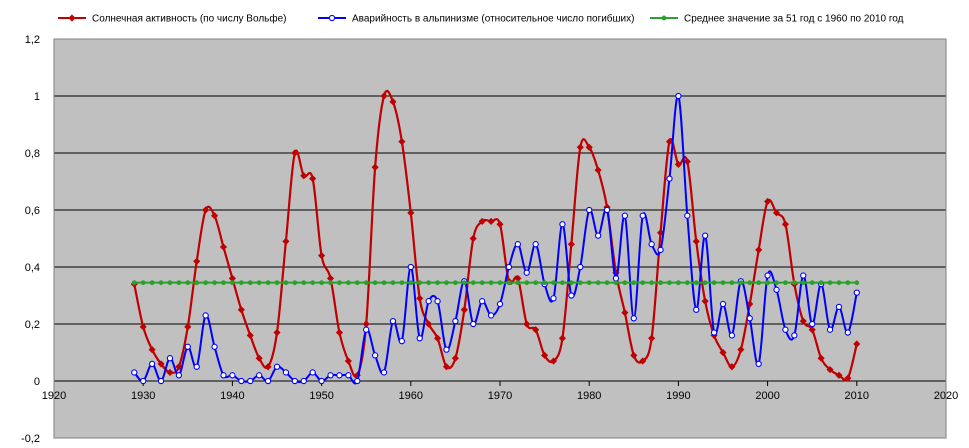 Image resolution: width=969 pixels, height=448 pixels. I want to click on y-tick-label: 0,4, so click(32, 268).